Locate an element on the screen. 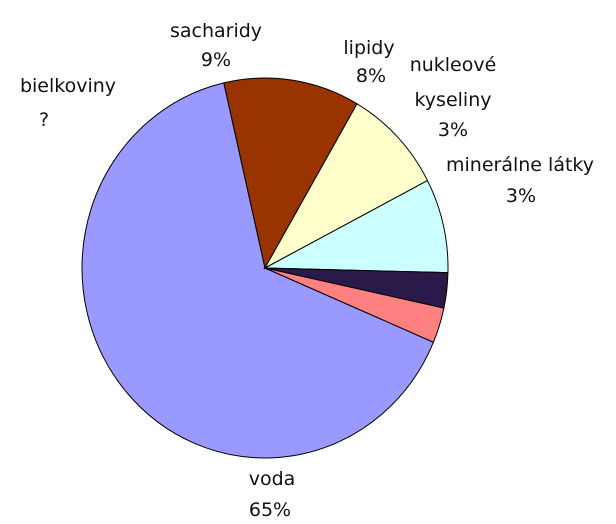  slice-label: bielkoviny is located at coordinates (68, 86).